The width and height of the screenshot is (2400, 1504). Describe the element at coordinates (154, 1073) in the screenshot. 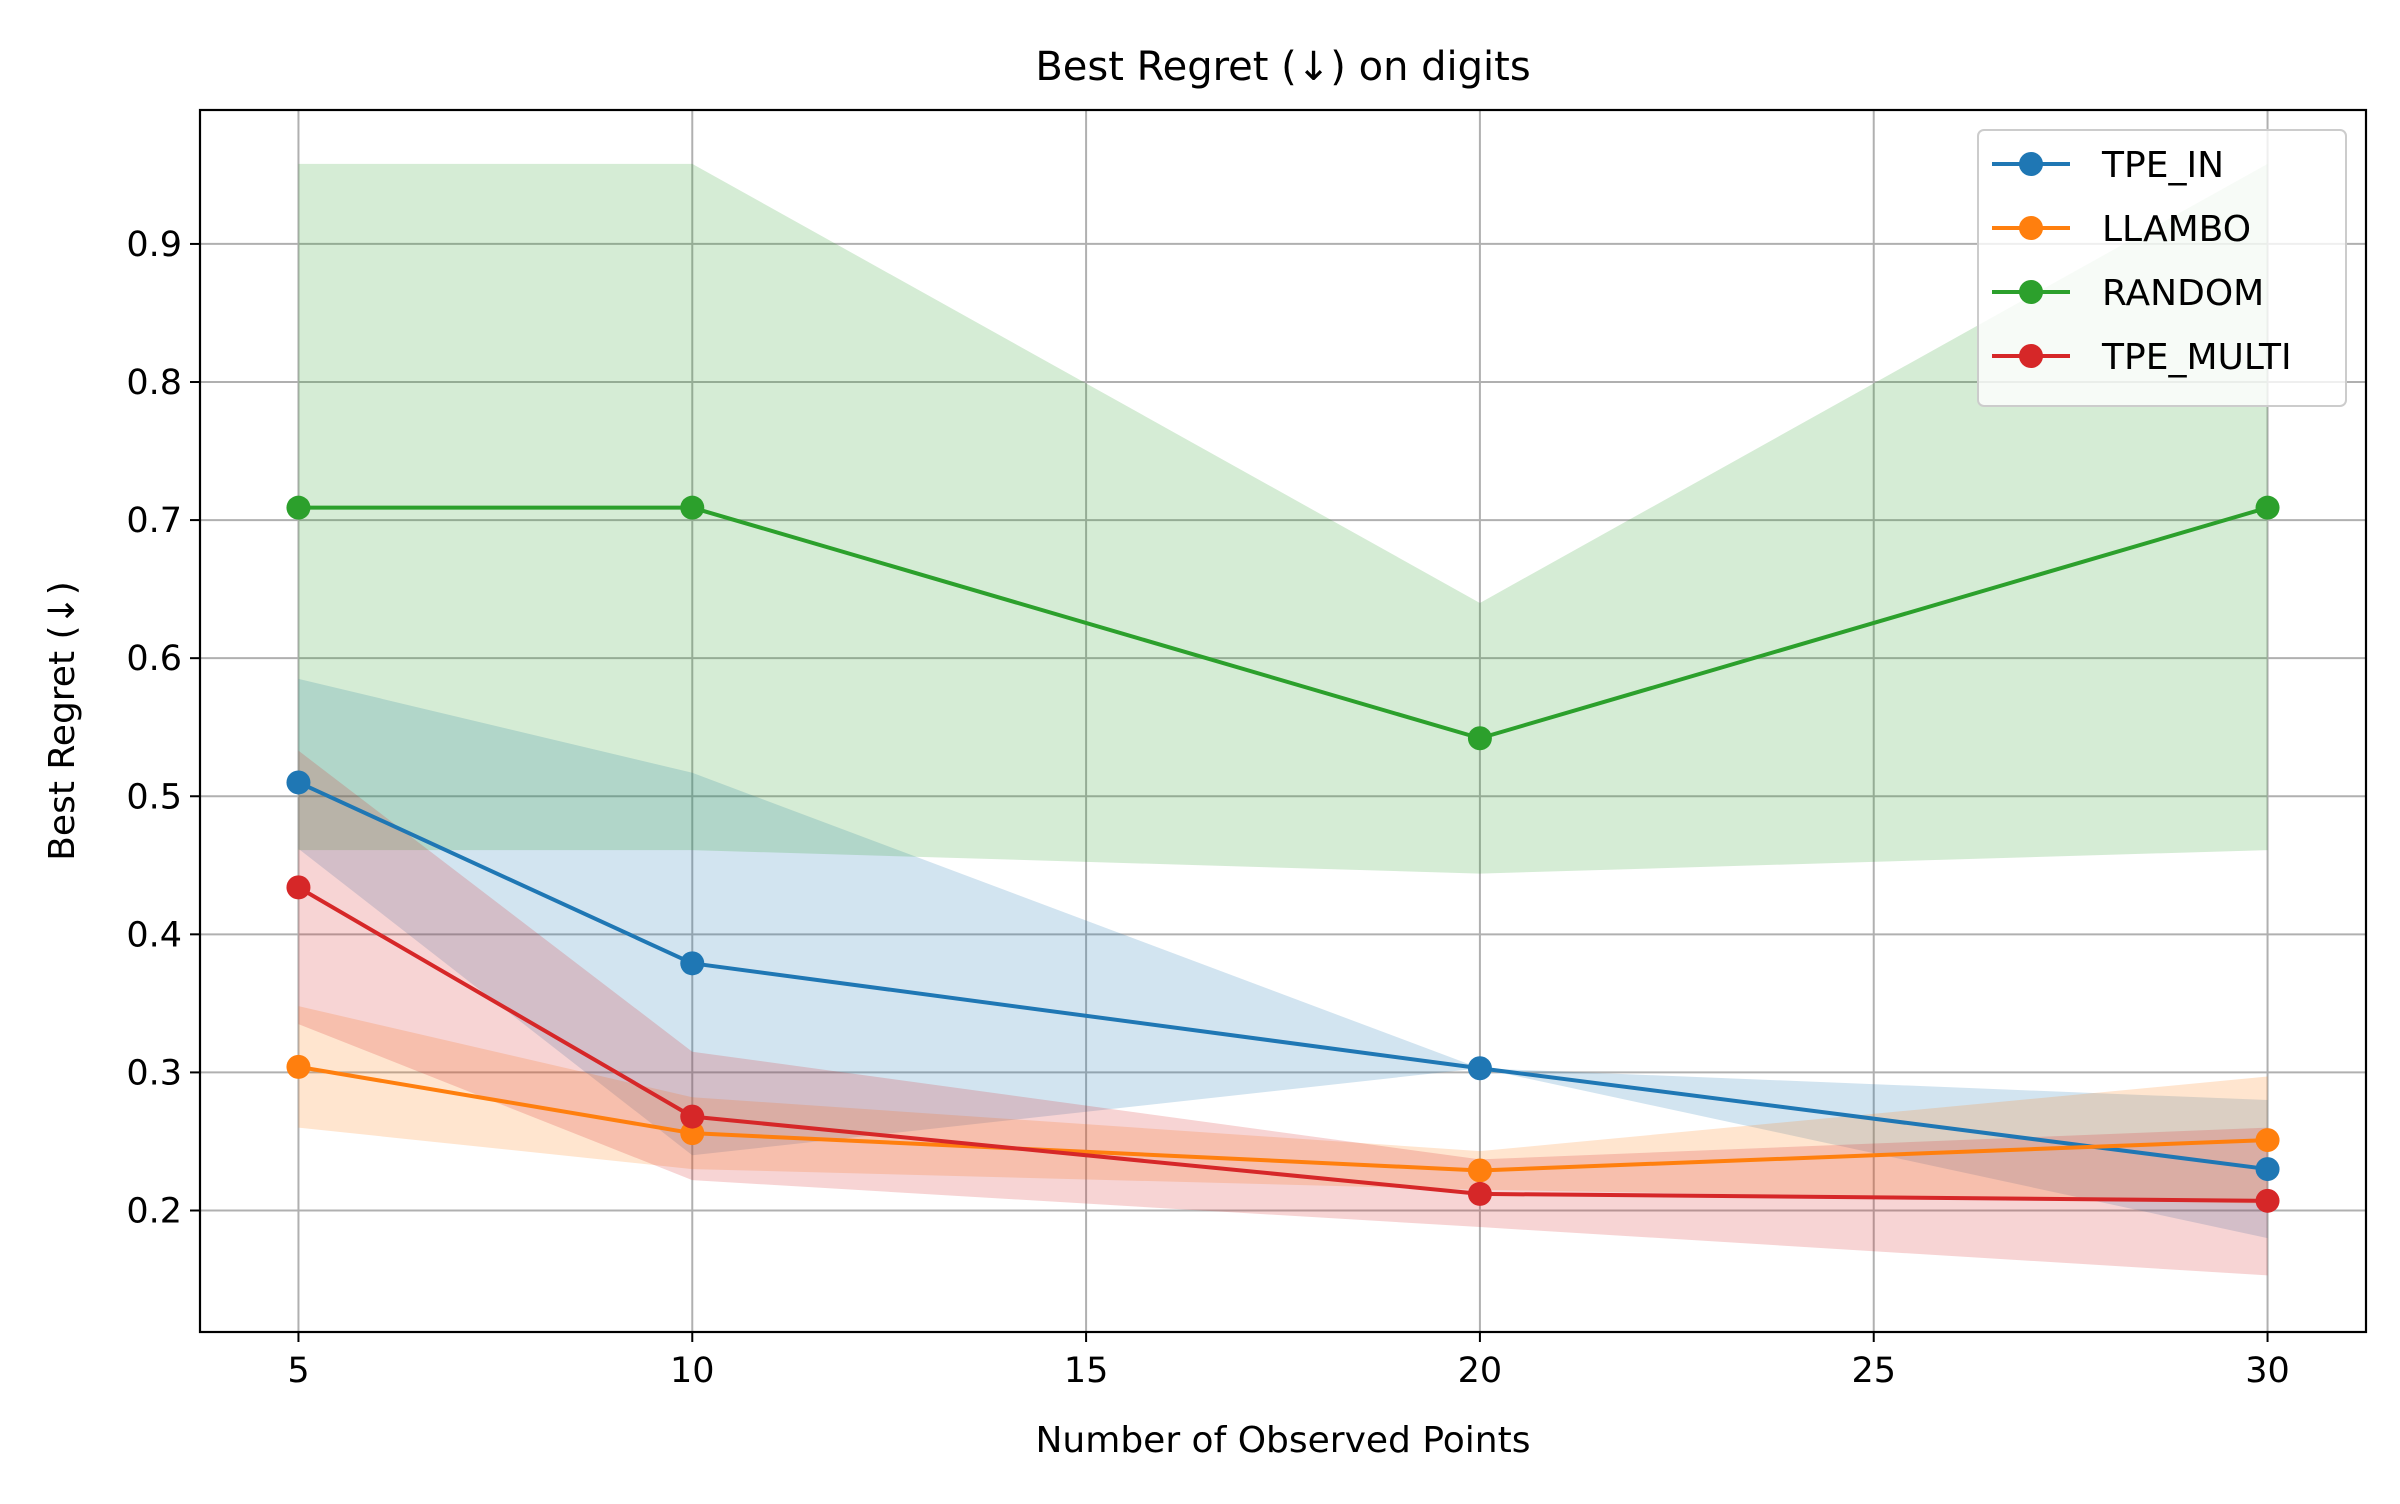

I see `y-tick-label: 0.3` at that location.